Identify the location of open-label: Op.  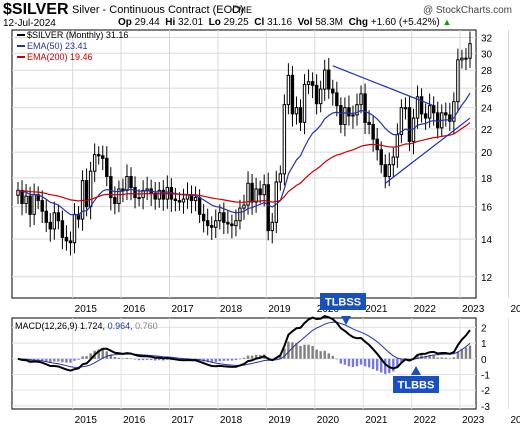
(125, 22).